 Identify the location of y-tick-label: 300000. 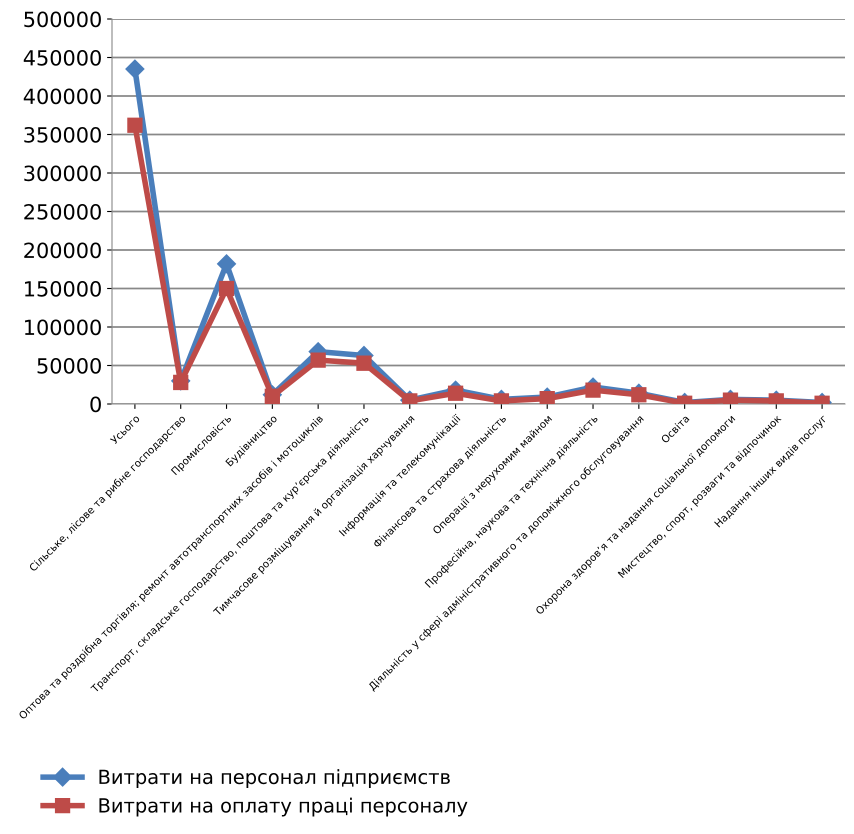
(62, 173).